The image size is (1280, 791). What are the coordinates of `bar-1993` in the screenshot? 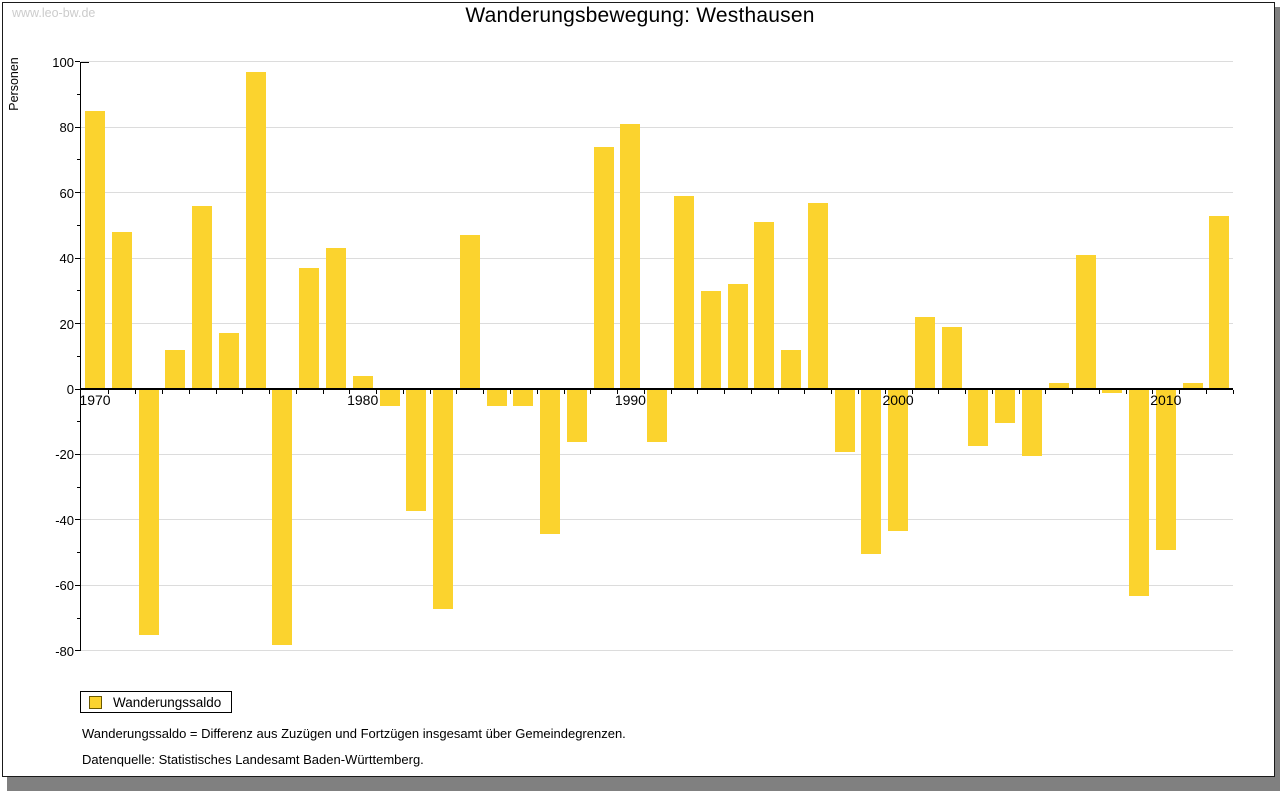 It's located at (710, 339).